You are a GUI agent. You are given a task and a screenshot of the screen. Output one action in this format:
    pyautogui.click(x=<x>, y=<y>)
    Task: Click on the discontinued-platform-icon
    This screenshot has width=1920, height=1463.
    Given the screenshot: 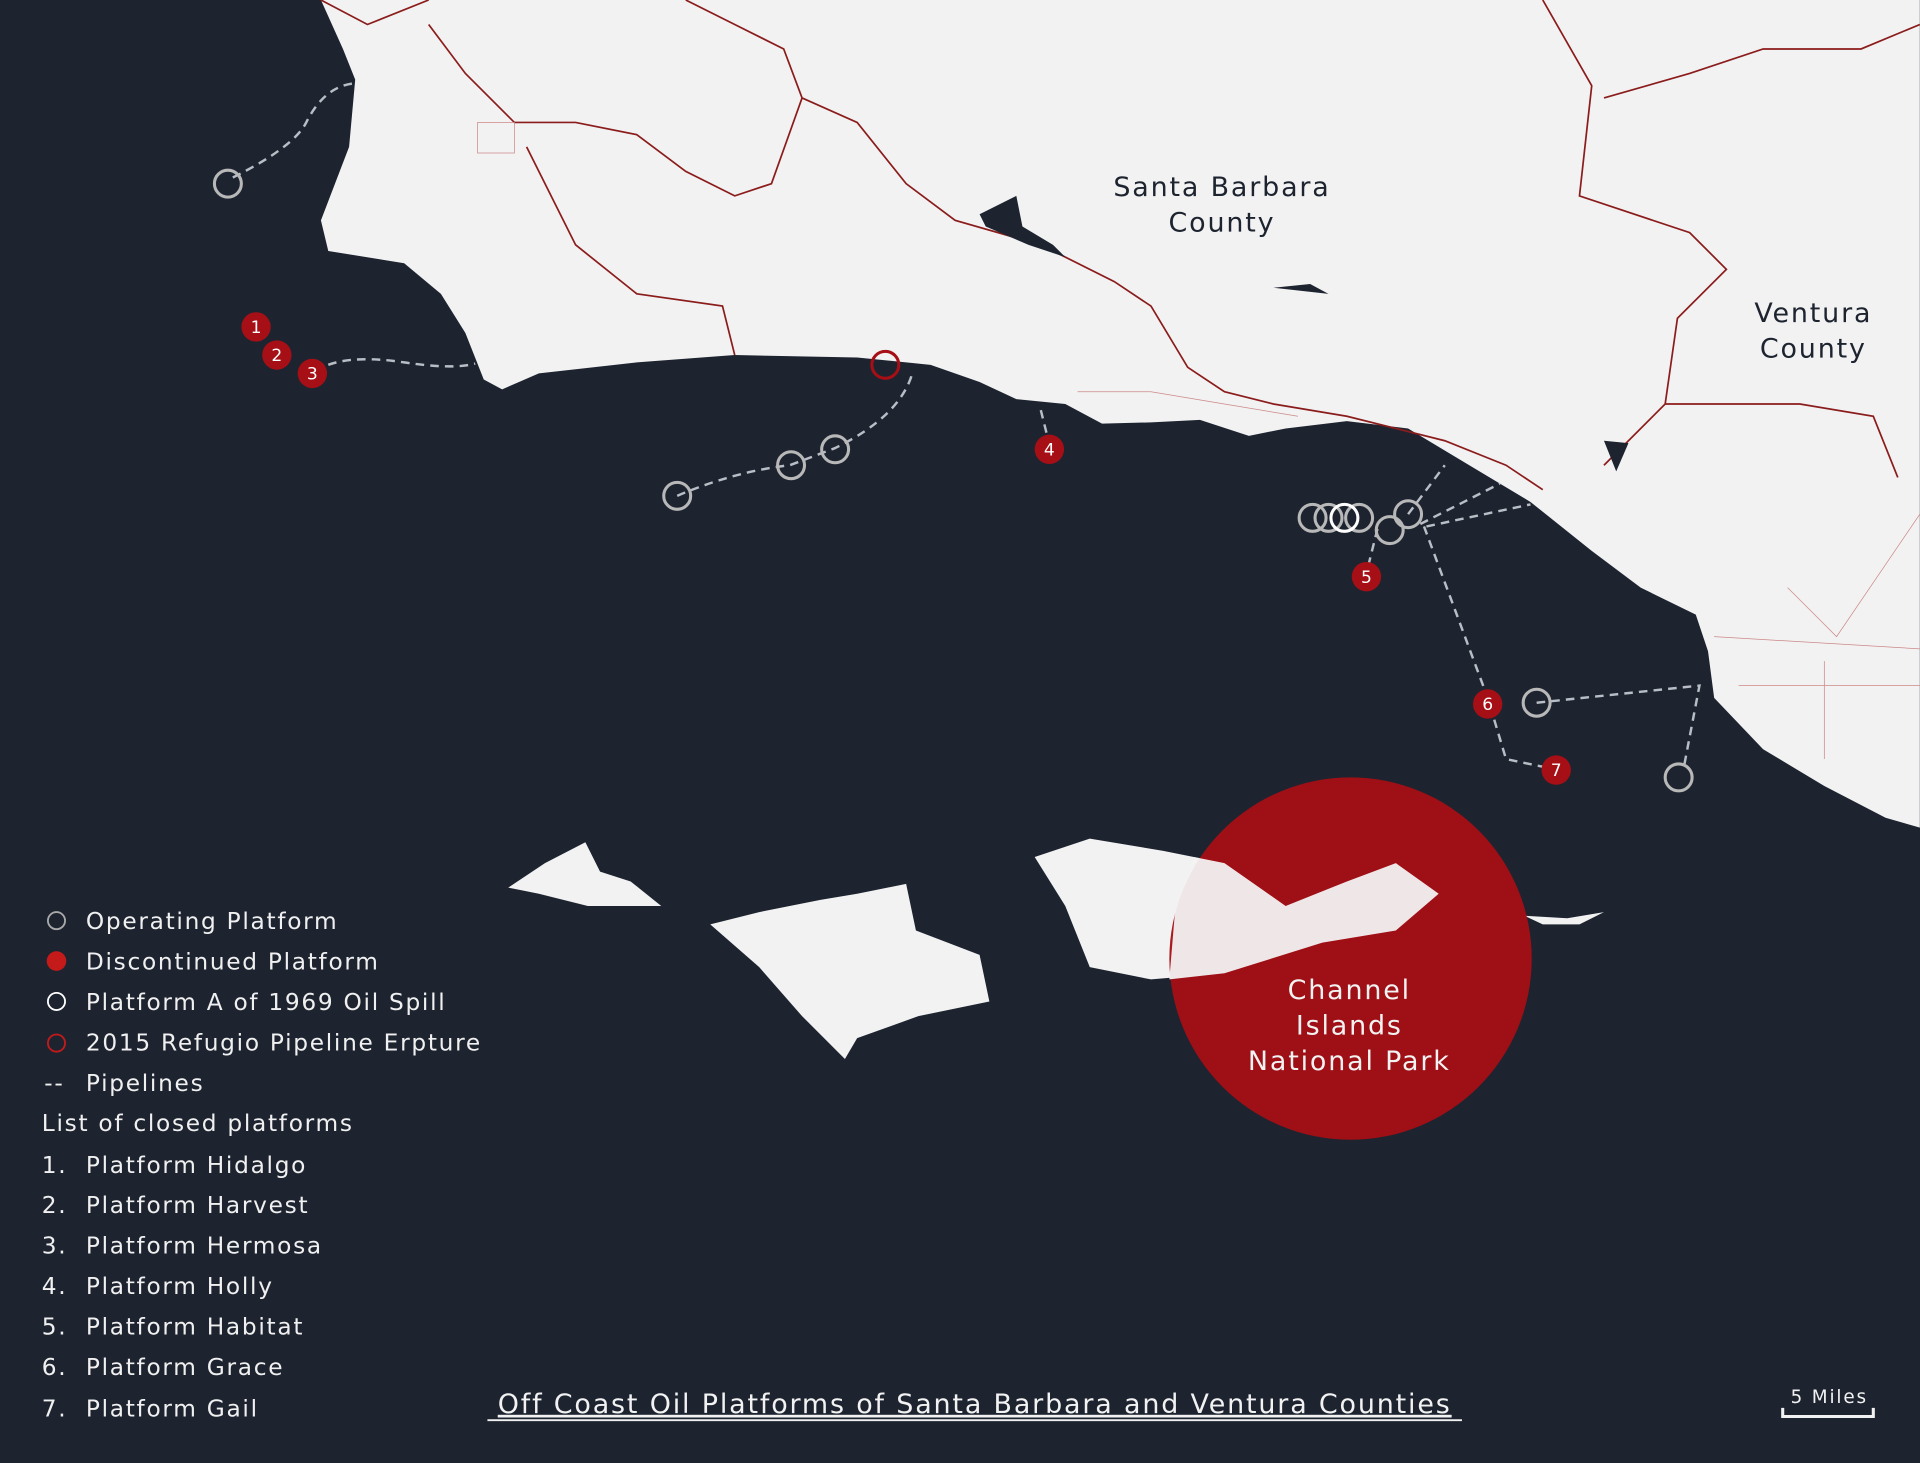 What is the action you would take?
    pyautogui.click(x=56, y=961)
    